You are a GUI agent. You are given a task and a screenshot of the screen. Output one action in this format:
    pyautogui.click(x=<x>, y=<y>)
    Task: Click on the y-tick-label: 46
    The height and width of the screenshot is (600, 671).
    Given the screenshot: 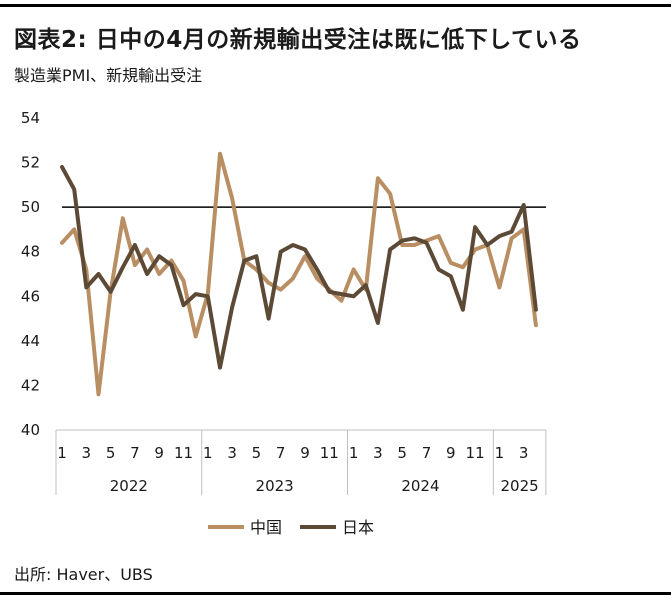 What is the action you would take?
    pyautogui.click(x=30, y=296)
    